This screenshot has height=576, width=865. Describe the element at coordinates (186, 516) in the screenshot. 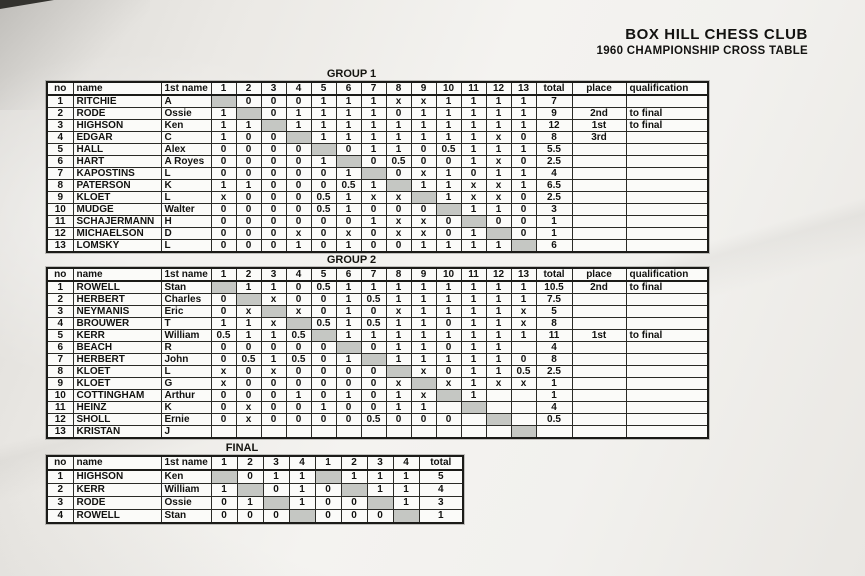

I see `first-name-cell: Stan` at that location.